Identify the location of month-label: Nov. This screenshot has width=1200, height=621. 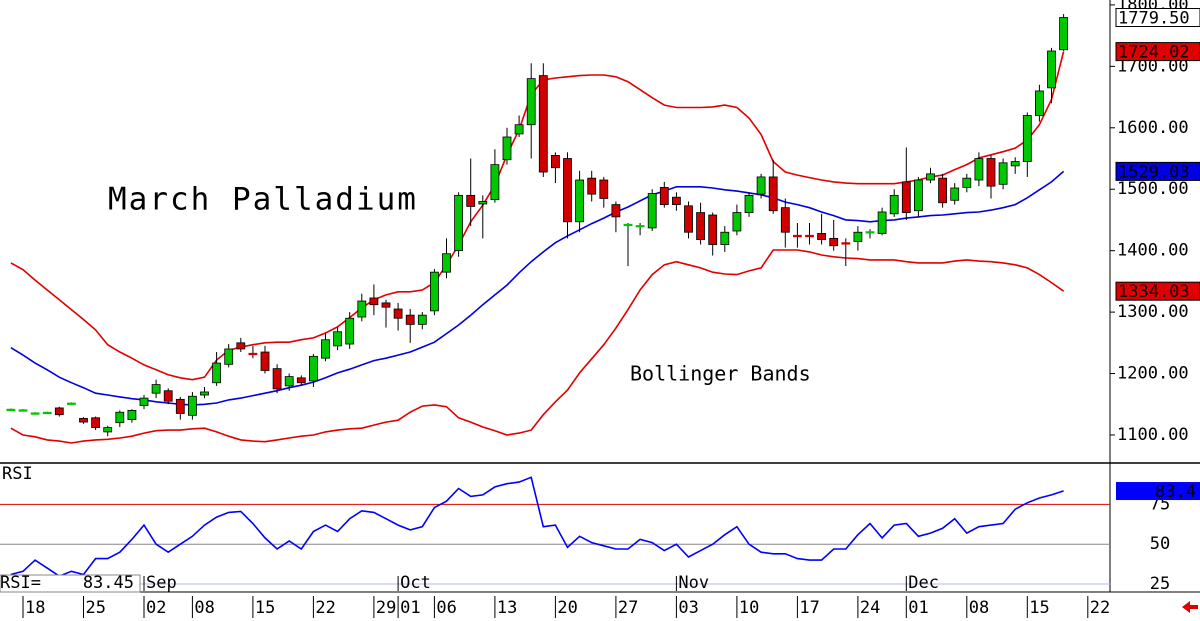
(693, 583).